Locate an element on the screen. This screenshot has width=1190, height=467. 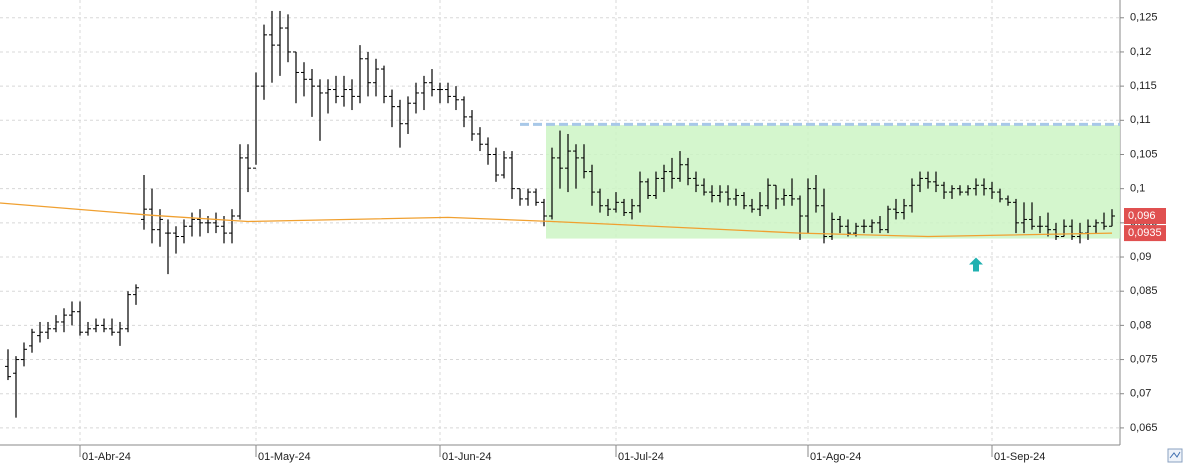
icon-box is located at coordinates (1175, 455).